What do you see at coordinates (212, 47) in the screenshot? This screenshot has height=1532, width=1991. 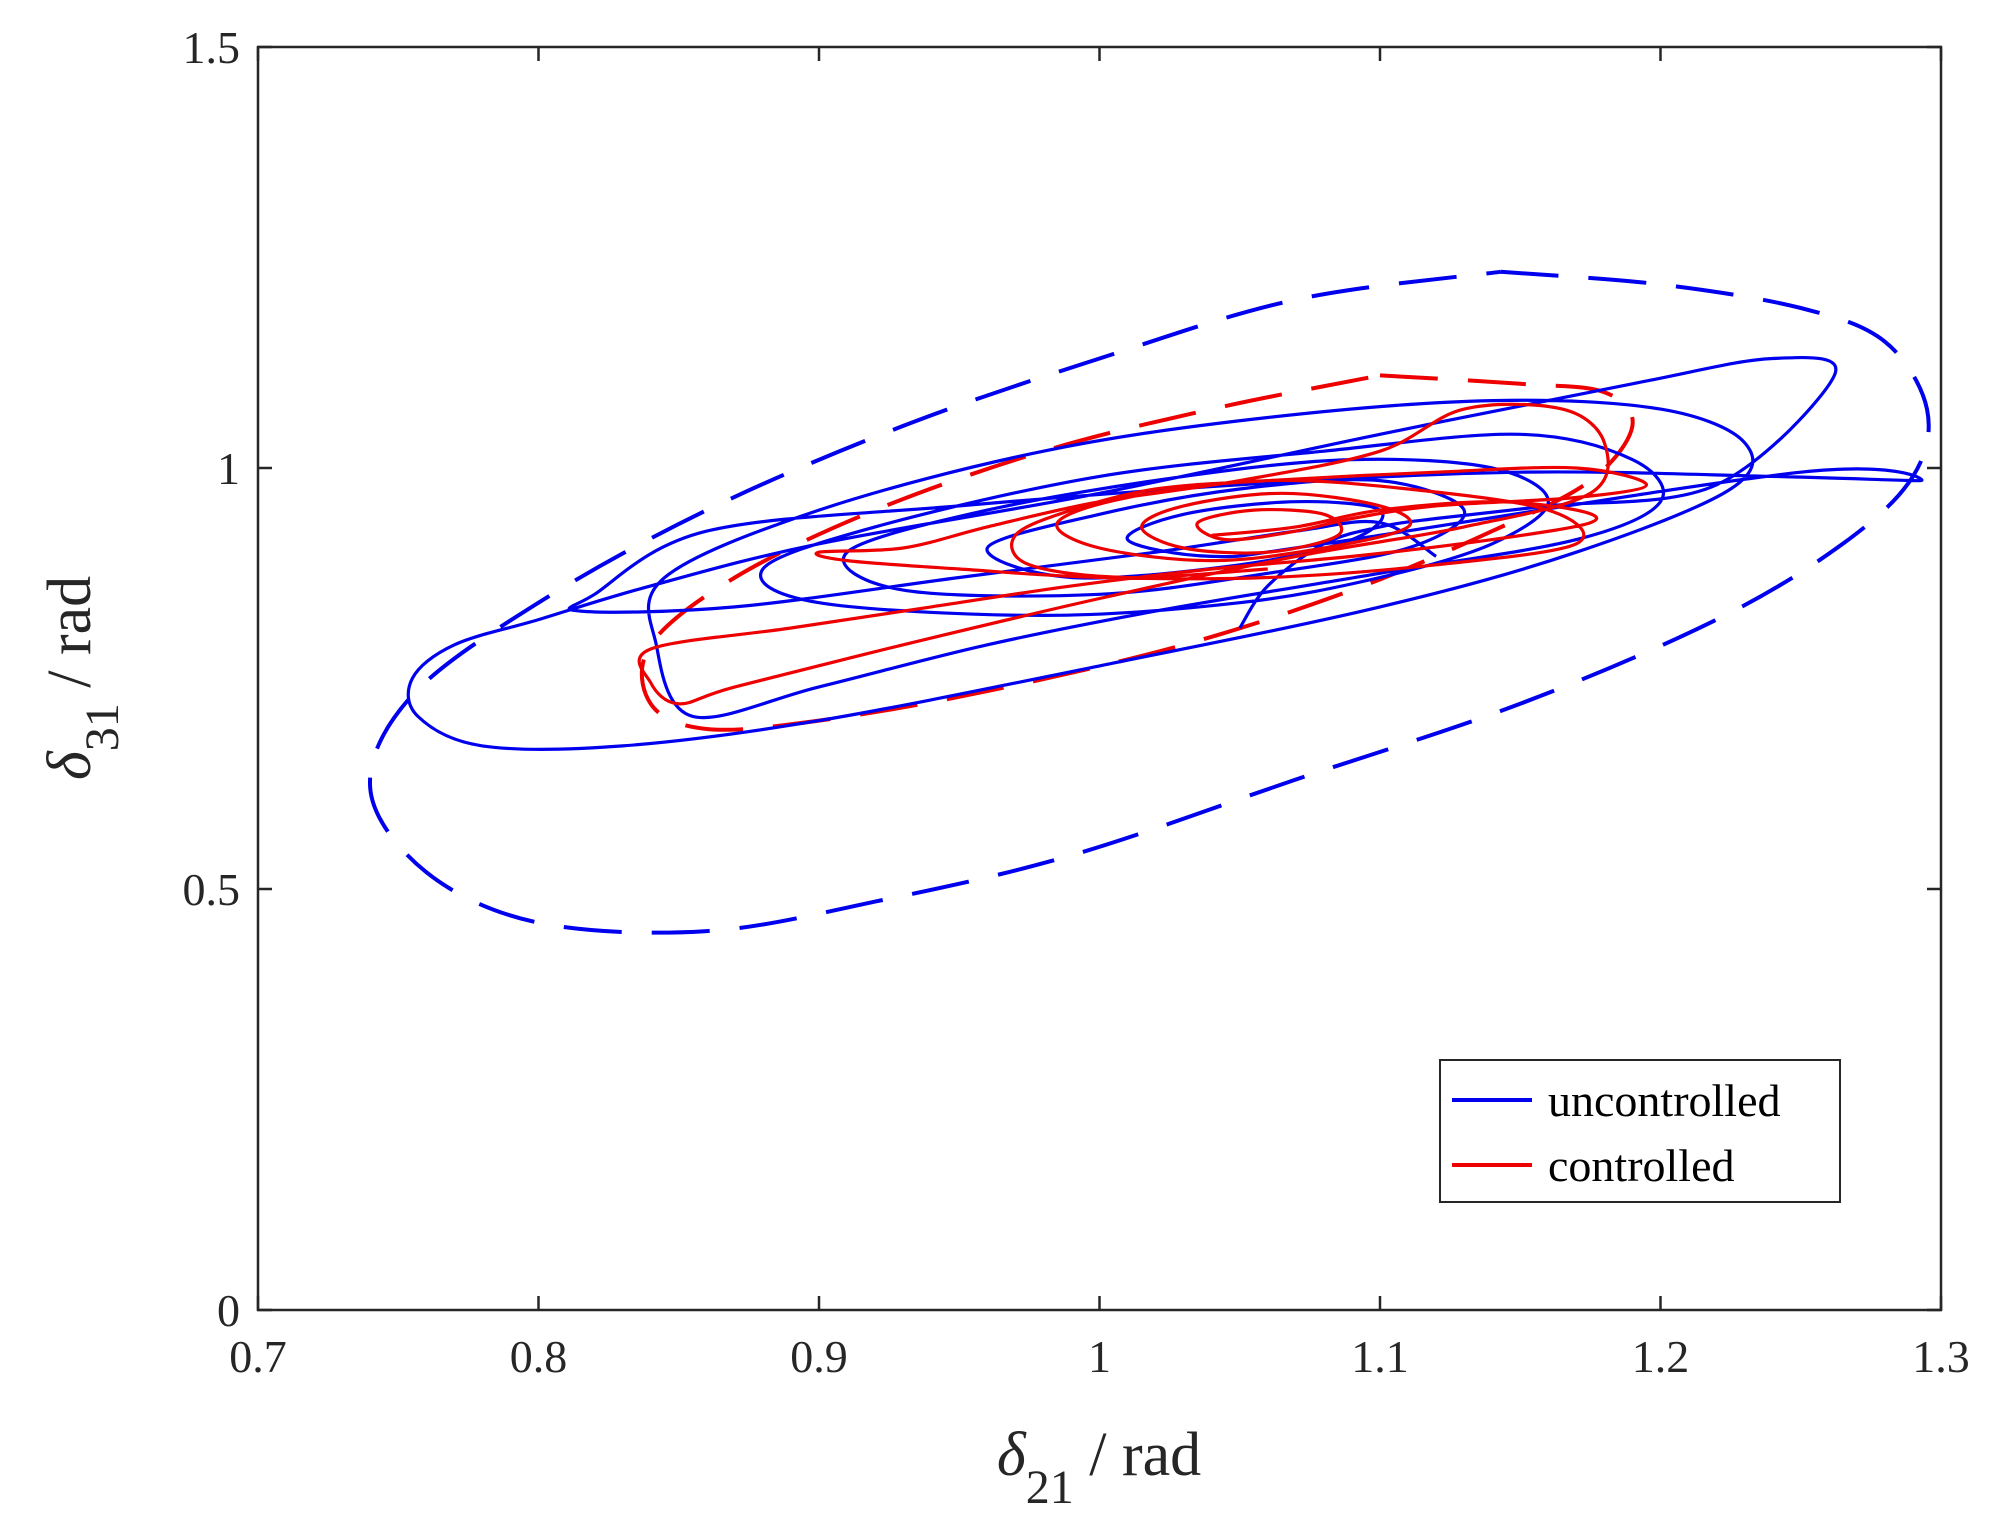 I see `y-tick-label: 1.5` at bounding box center [212, 47].